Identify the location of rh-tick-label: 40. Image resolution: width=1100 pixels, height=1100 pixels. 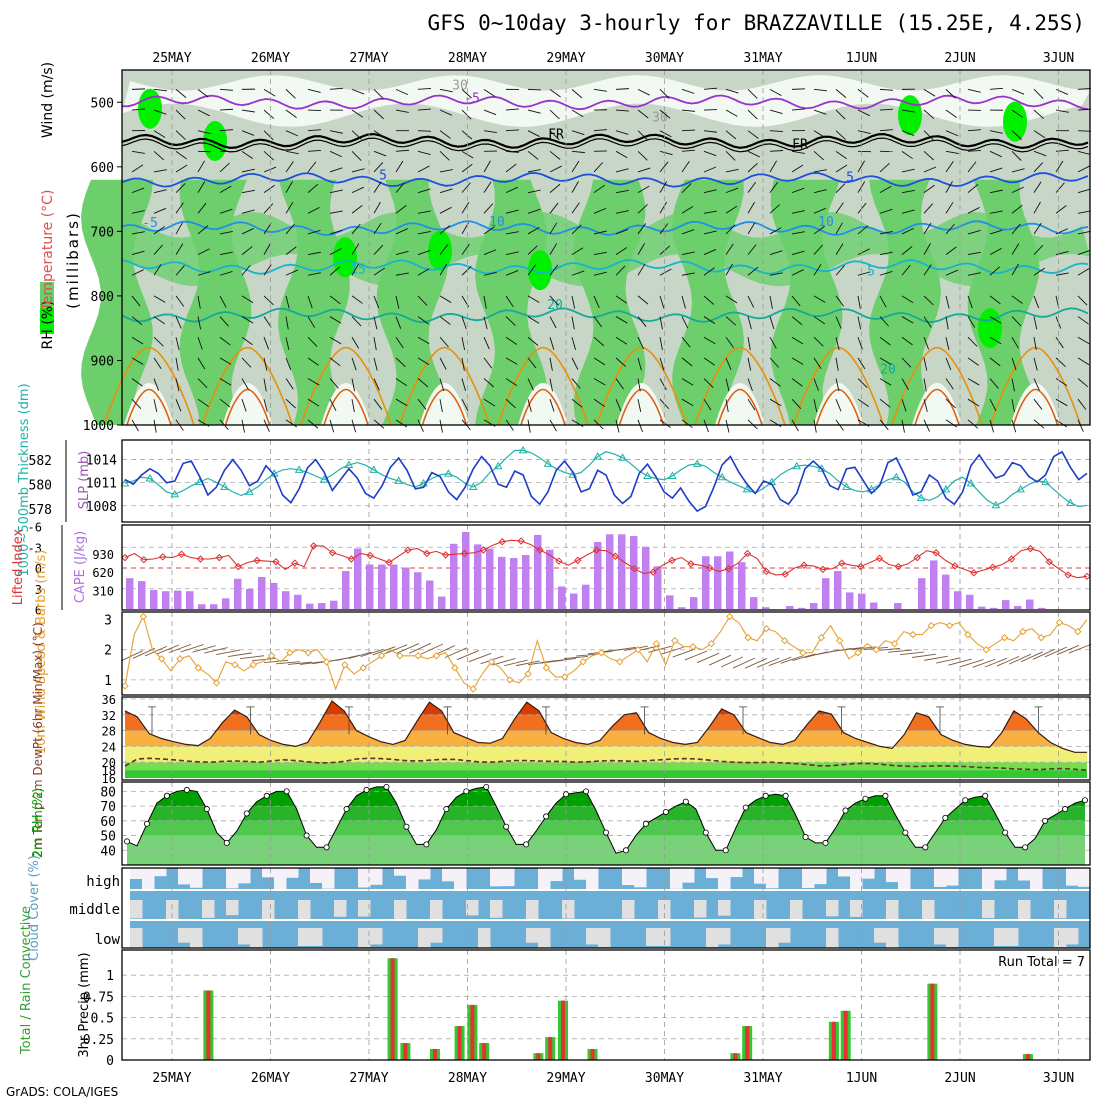
(108, 851).